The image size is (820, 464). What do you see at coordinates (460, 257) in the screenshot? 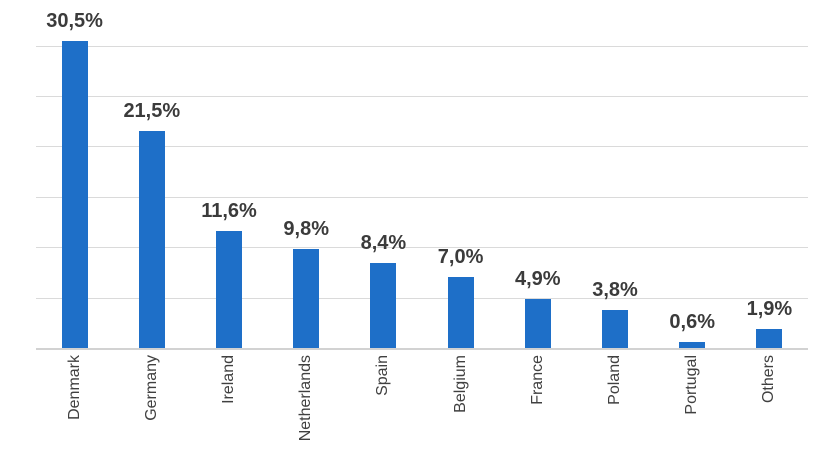
I see `data-label: 7,0%` at bounding box center [460, 257].